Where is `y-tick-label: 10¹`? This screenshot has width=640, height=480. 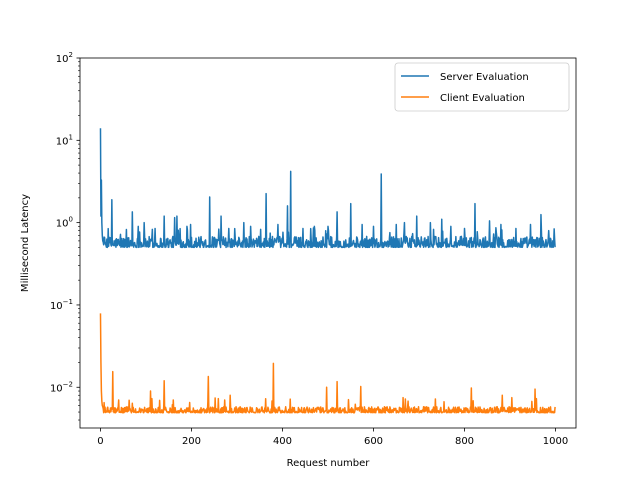
y-tick-label: 10¹ is located at coordinates (64, 140).